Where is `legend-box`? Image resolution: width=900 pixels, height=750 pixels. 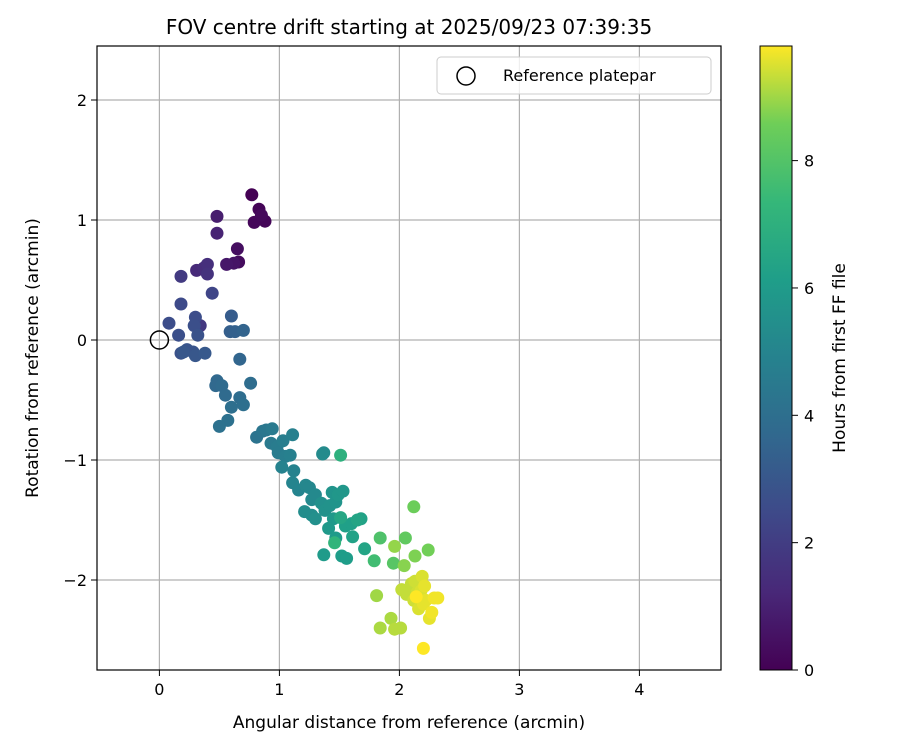 legend-box is located at coordinates (574, 75).